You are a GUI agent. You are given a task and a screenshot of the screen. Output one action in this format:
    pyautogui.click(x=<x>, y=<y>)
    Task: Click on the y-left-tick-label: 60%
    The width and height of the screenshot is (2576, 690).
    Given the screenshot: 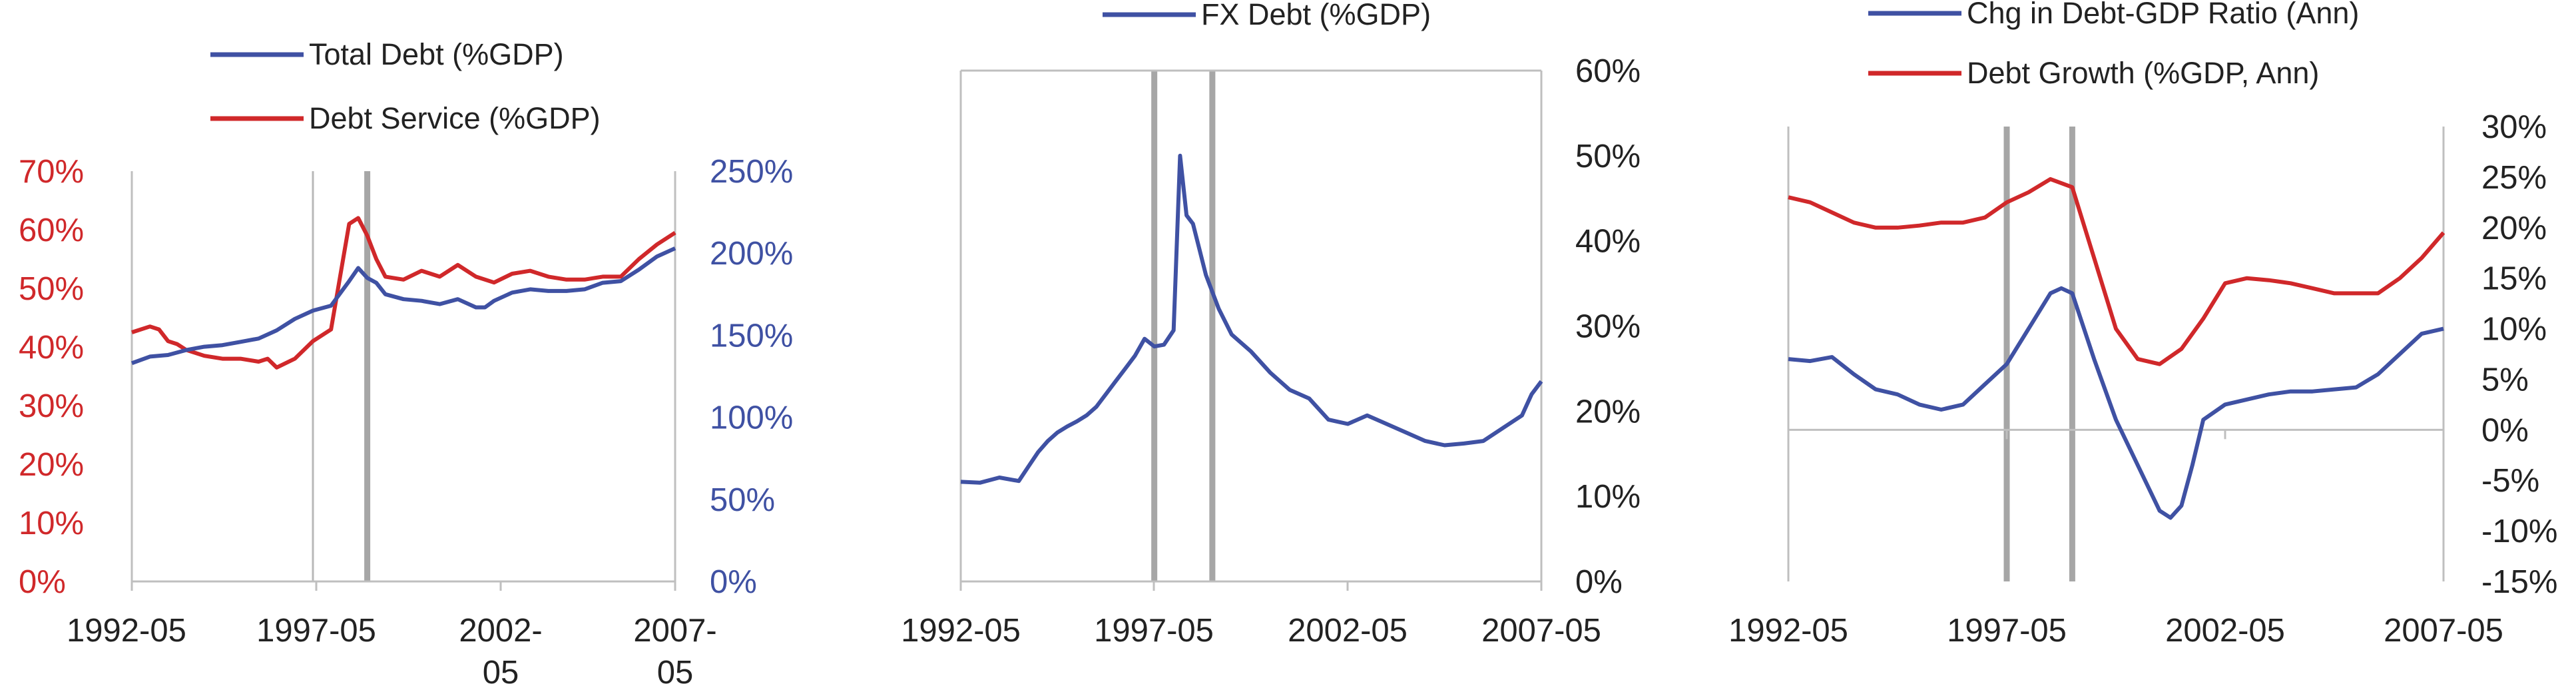 What is the action you would take?
    pyautogui.click(x=52, y=230)
    